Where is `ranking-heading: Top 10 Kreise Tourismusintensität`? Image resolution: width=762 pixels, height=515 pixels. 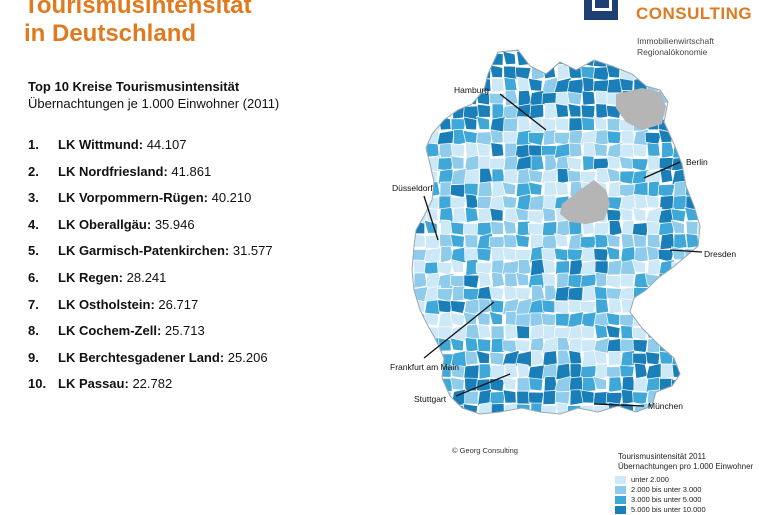
ranking-heading: Top 10 Kreise Tourismusintensität is located at coordinates (134, 86).